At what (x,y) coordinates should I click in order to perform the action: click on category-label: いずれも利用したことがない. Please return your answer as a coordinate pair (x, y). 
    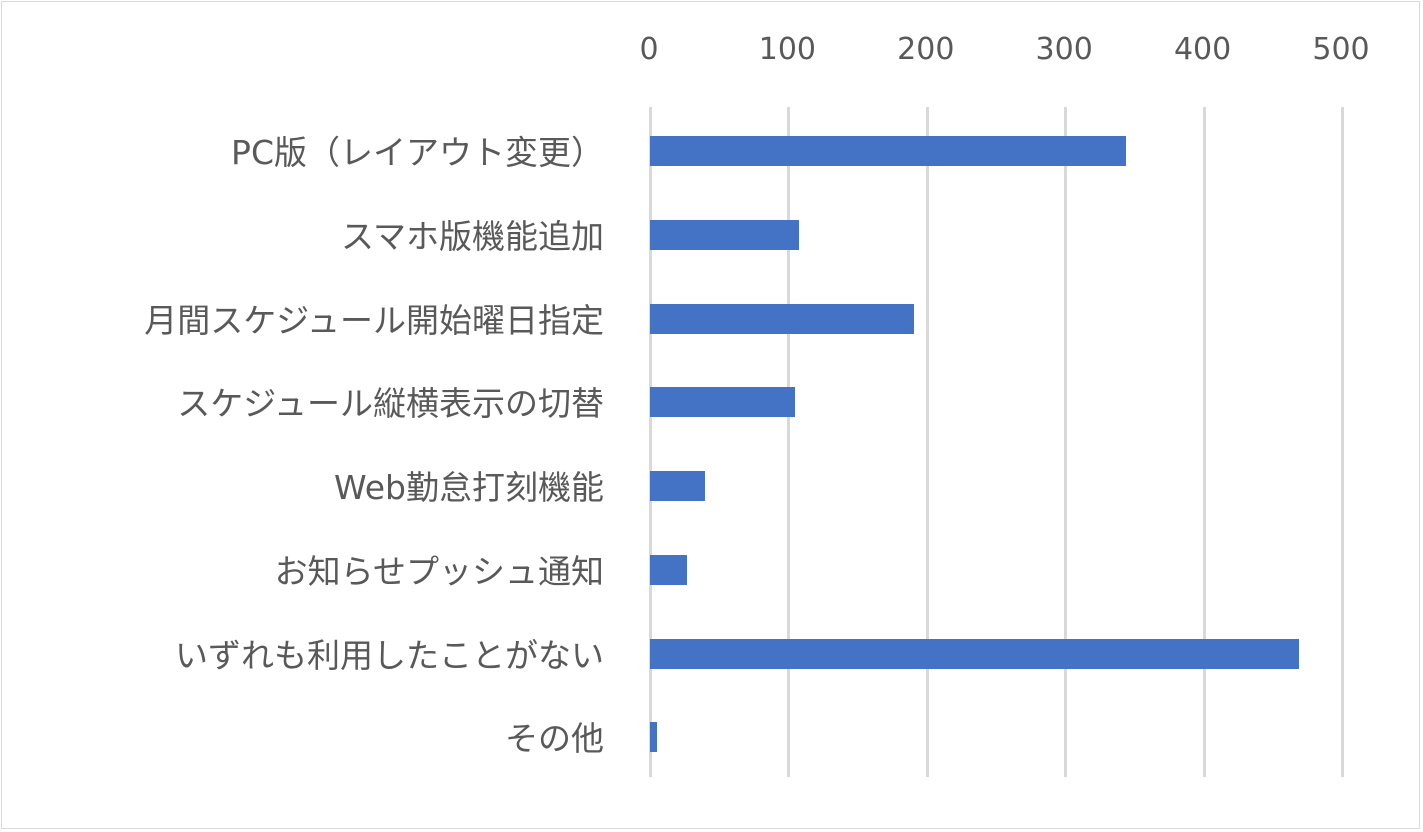
    Looking at the image, I should click on (389, 655).